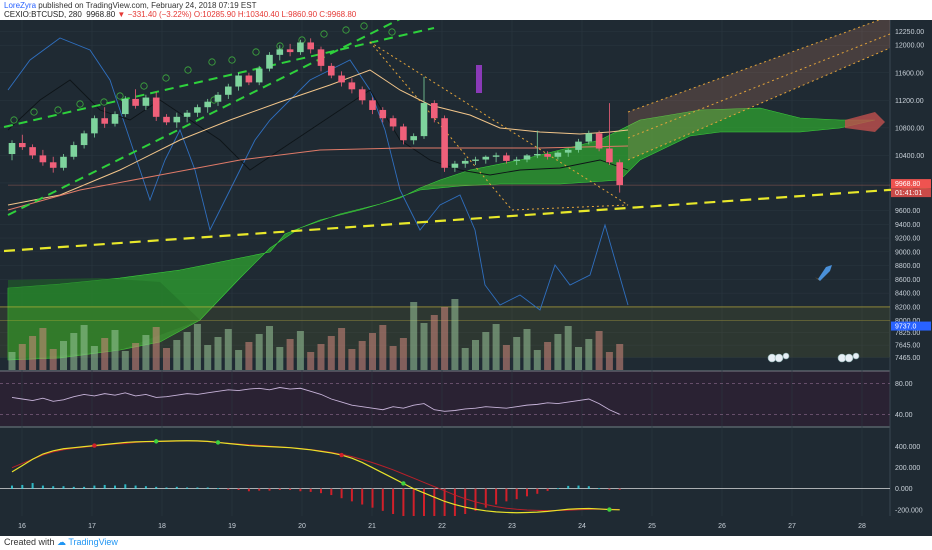  What do you see at coordinates (907, 447) in the screenshot?
I see `macd-tick-label: 400.000` at bounding box center [907, 447].